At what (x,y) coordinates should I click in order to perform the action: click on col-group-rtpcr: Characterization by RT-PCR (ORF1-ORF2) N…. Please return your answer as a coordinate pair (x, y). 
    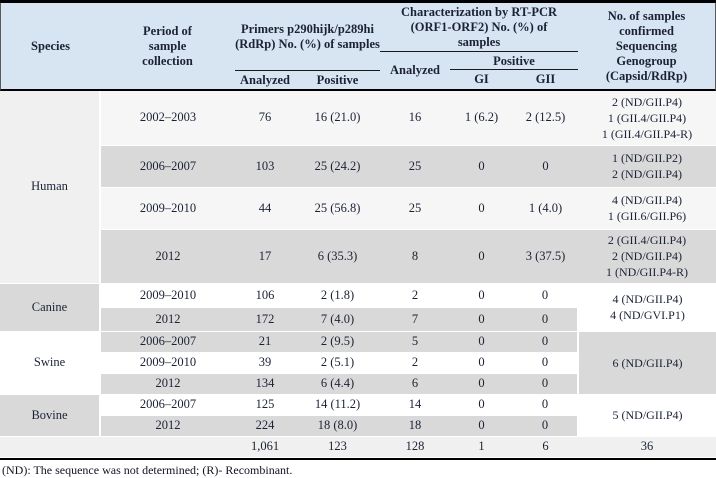
    Looking at the image, I should click on (479, 46).